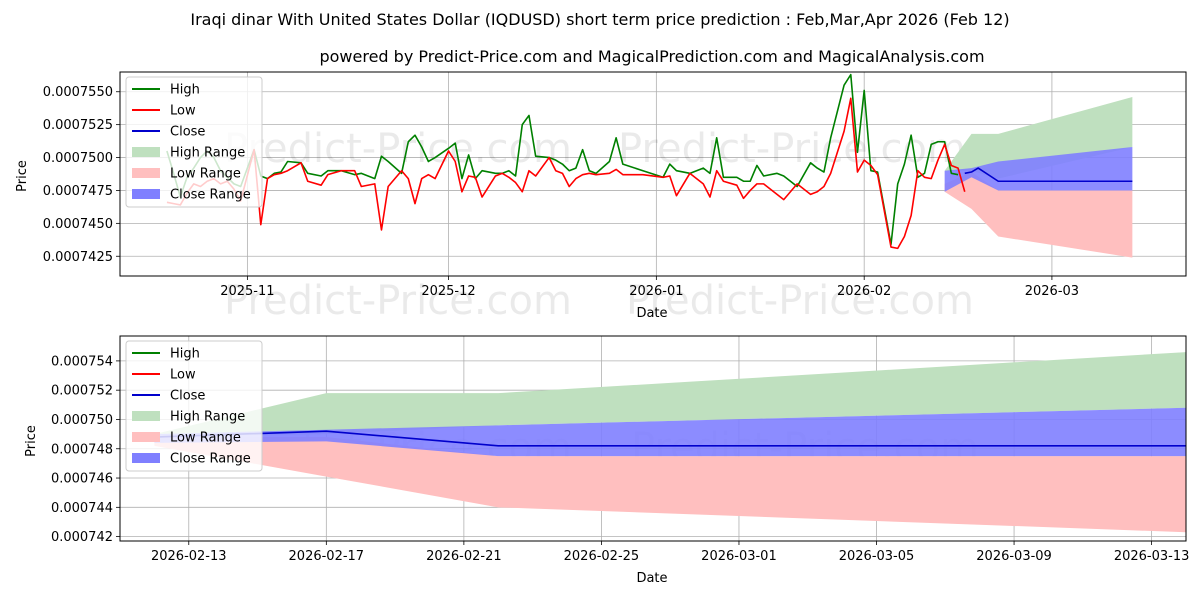 This screenshot has height=600, width=1200. I want to click on bottom-x-axis-label: Date, so click(651, 578).